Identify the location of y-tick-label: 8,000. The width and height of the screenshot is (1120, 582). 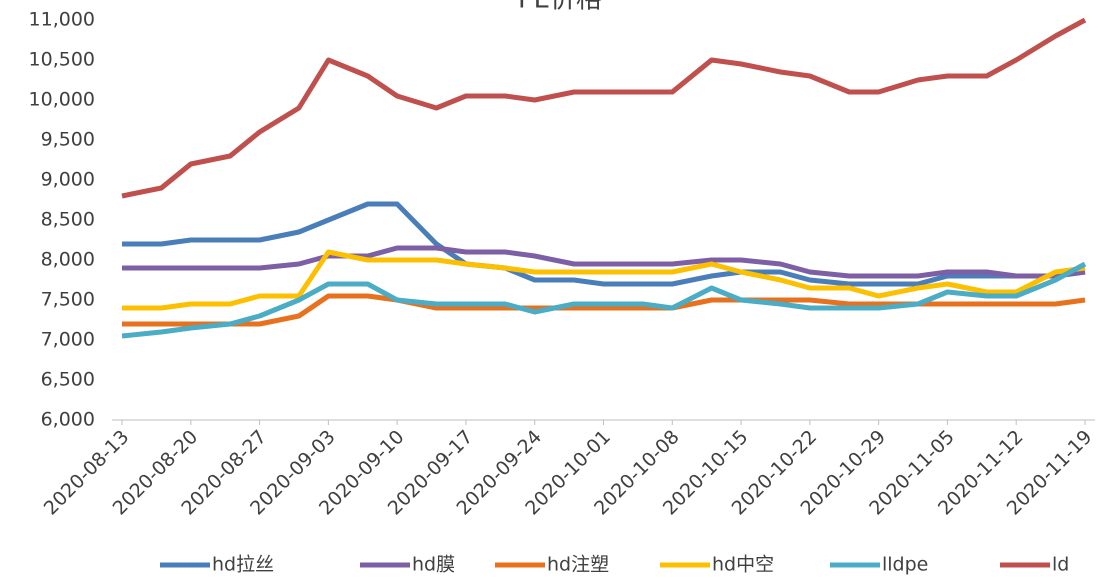
(68, 260).